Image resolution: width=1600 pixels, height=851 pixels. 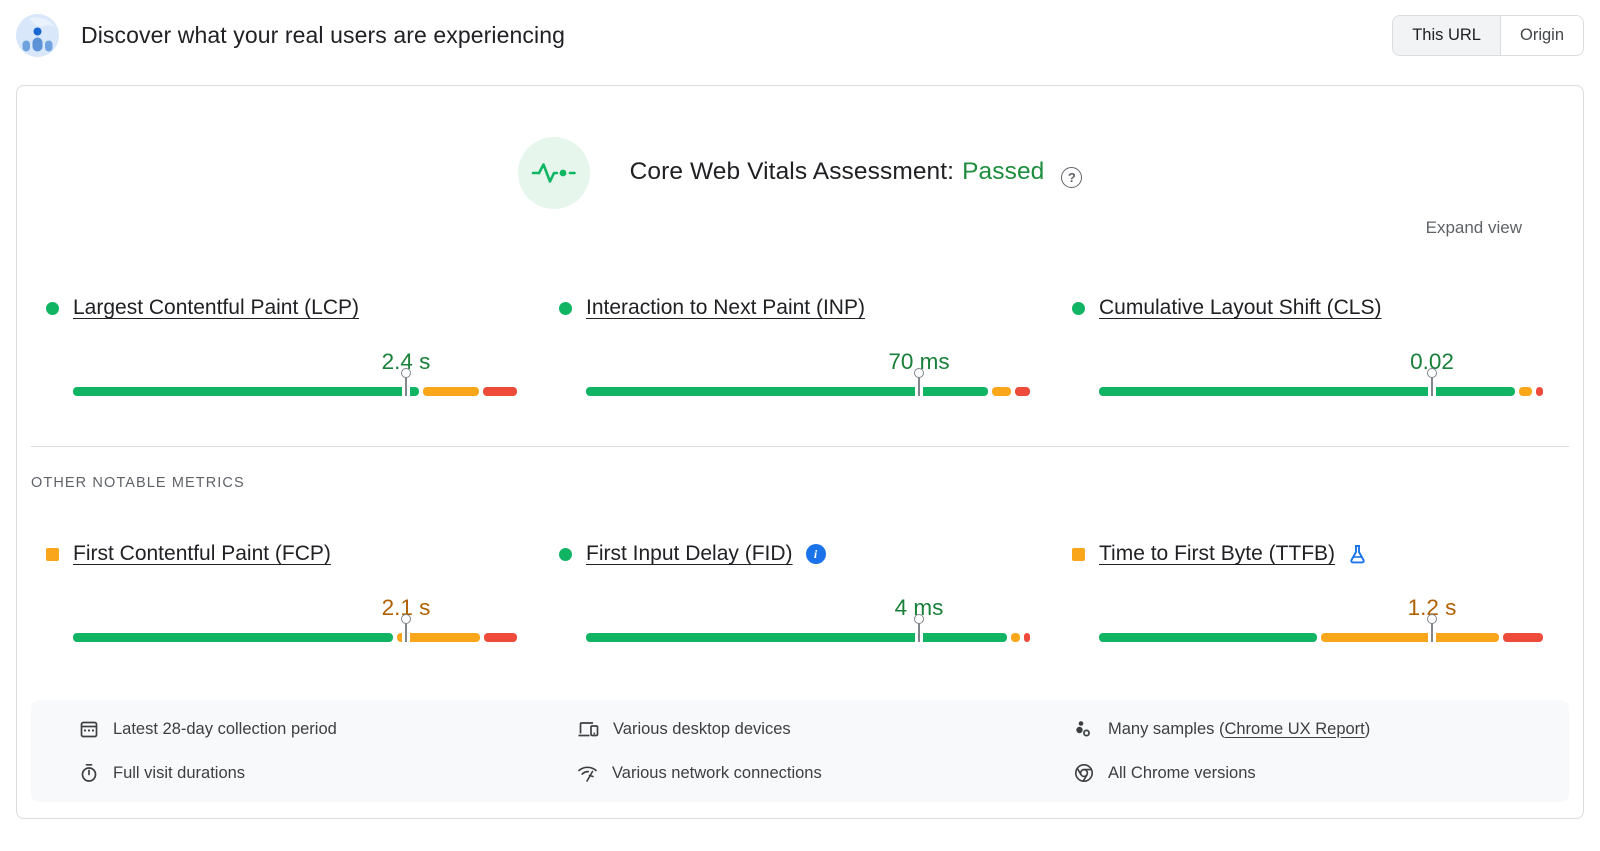 What do you see at coordinates (553, 173) in the screenshot?
I see `pulse-icon` at bounding box center [553, 173].